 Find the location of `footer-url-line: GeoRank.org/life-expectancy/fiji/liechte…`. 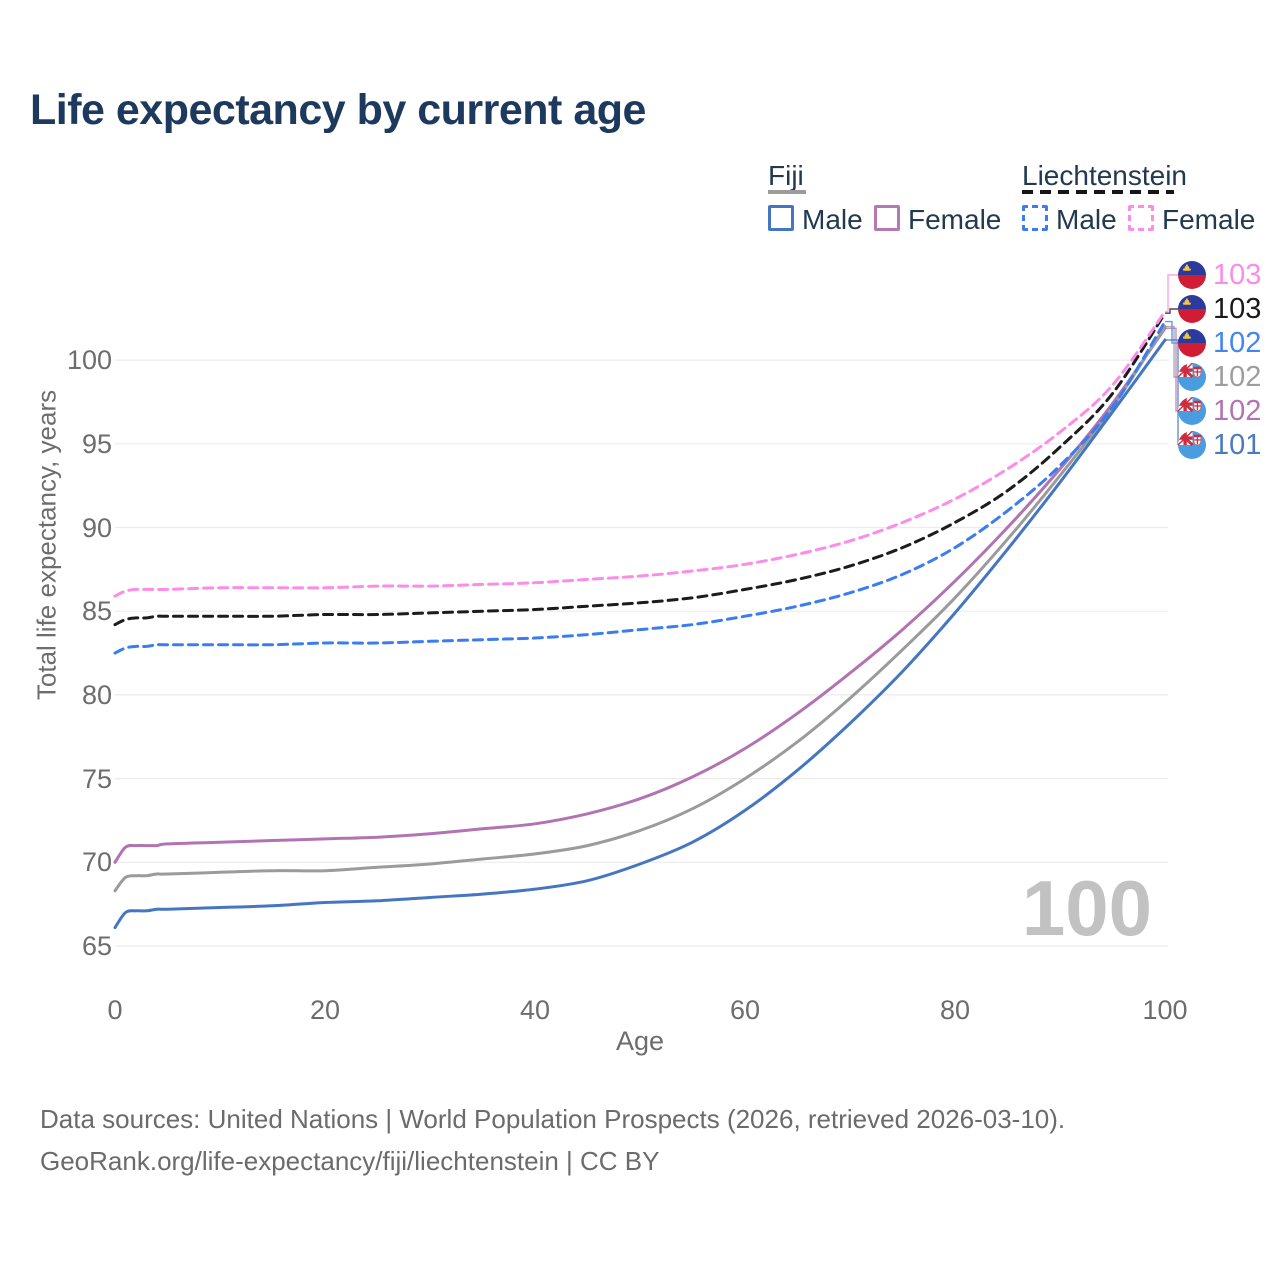

footer-url-line: GeoRank.org/life-expectancy/fiji/liechte… is located at coordinates (350, 1161).